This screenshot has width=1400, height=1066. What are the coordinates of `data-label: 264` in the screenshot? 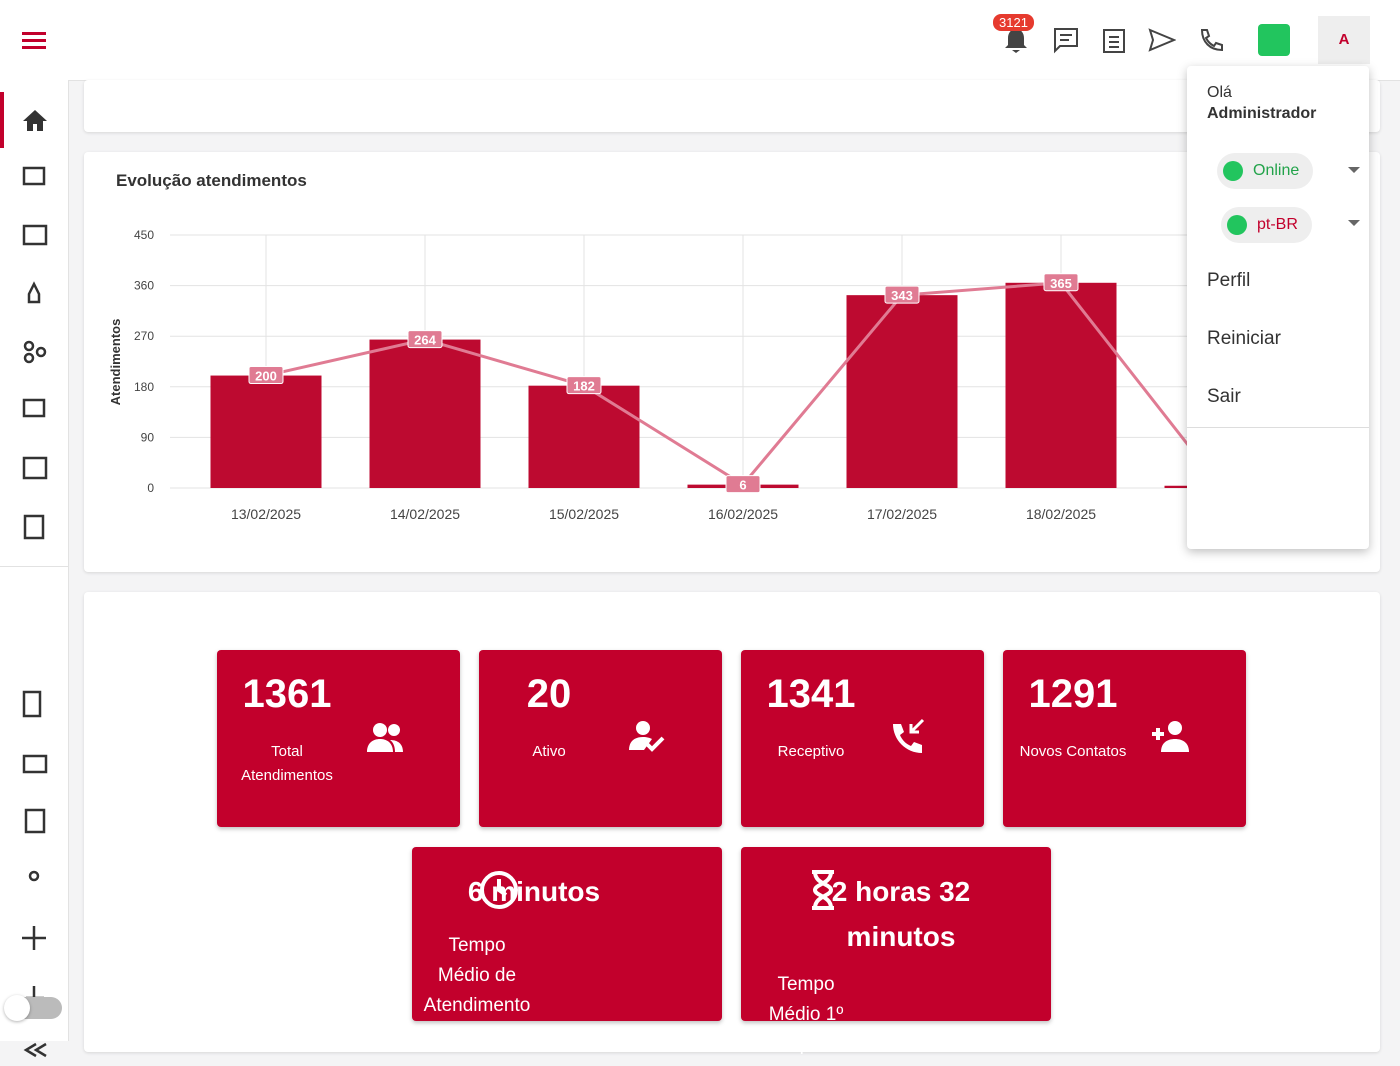 It's located at (425, 340).